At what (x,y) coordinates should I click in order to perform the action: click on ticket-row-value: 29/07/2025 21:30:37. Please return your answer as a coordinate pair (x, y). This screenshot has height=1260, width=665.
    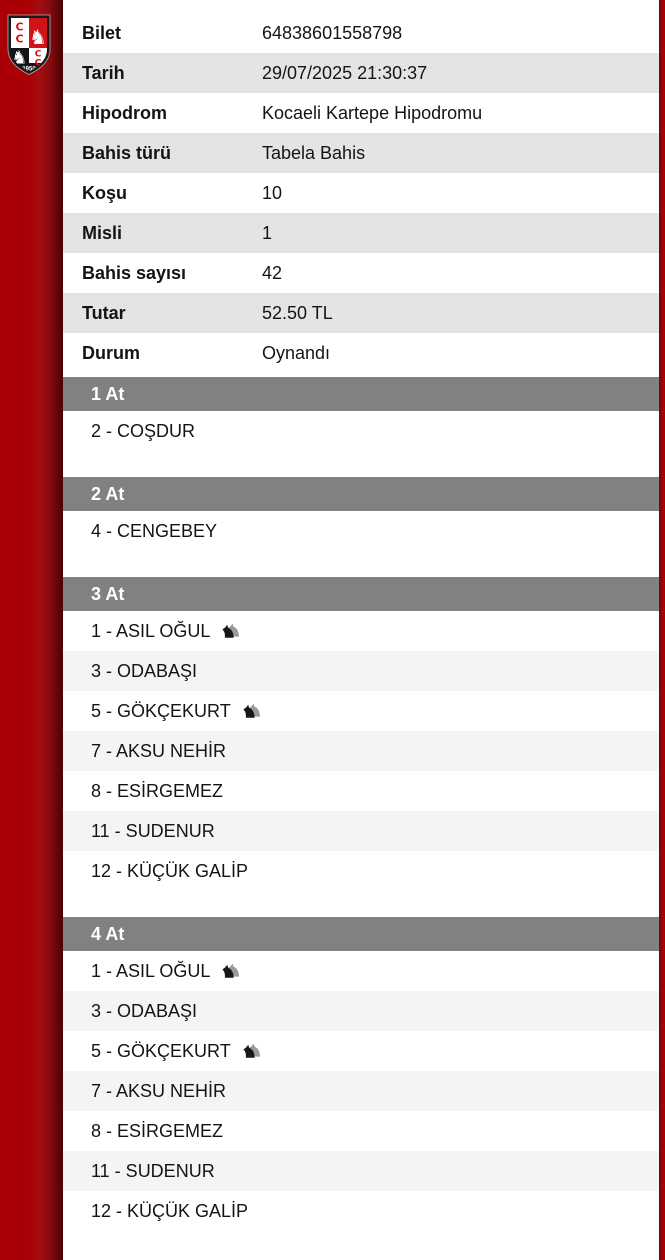
    Looking at the image, I should click on (345, 73).